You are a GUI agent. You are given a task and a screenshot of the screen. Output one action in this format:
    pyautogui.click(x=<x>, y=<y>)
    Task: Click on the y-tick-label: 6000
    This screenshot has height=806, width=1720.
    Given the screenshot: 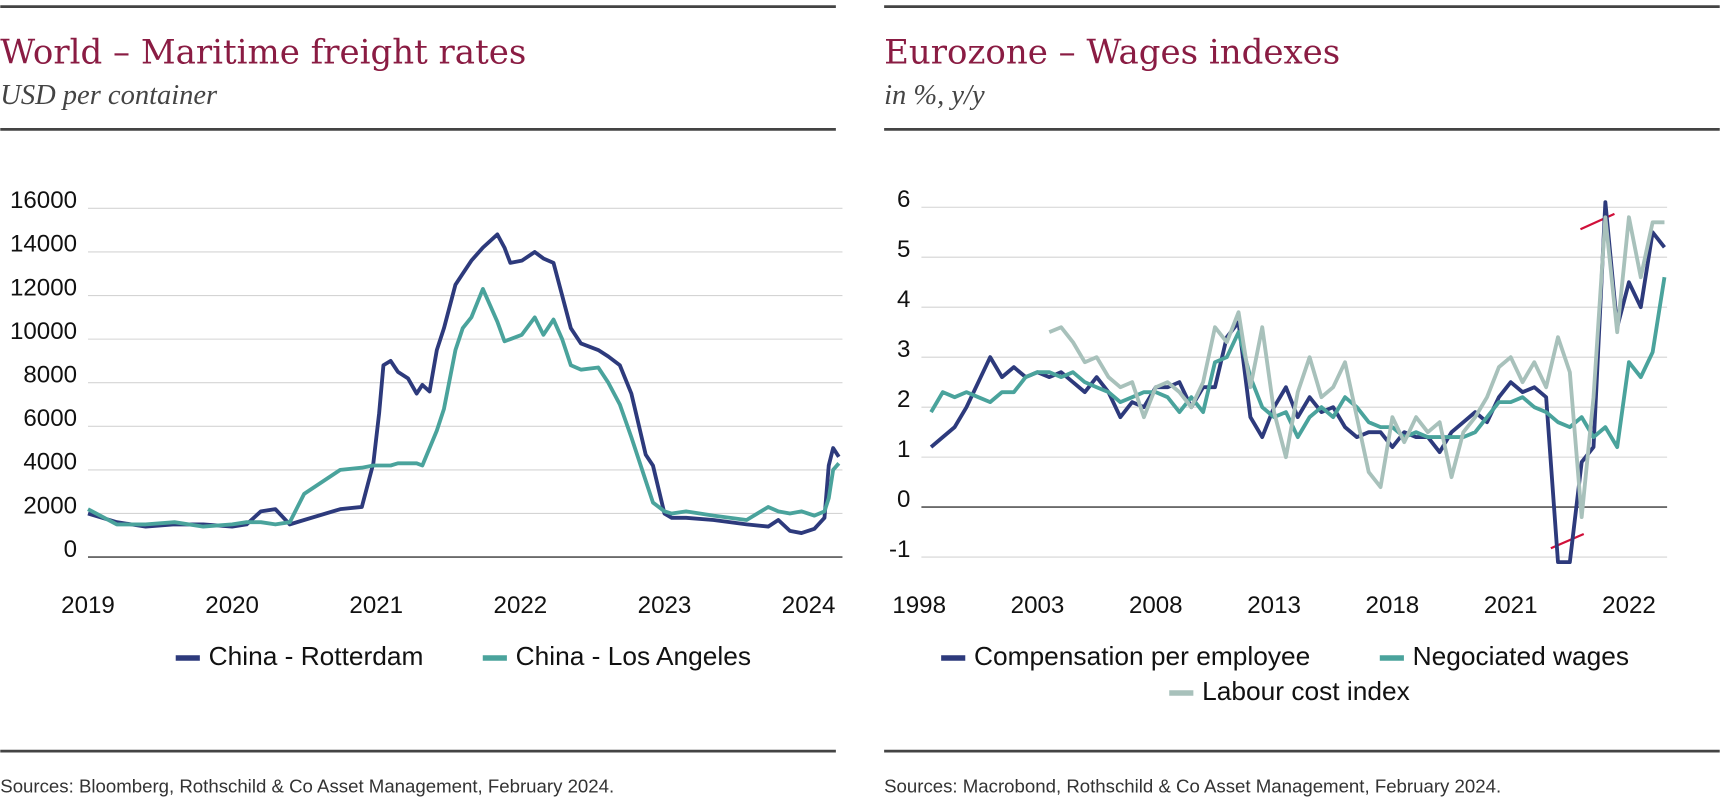 What is the action you would take?
    pyautogui.click(x=50, y=418)
    